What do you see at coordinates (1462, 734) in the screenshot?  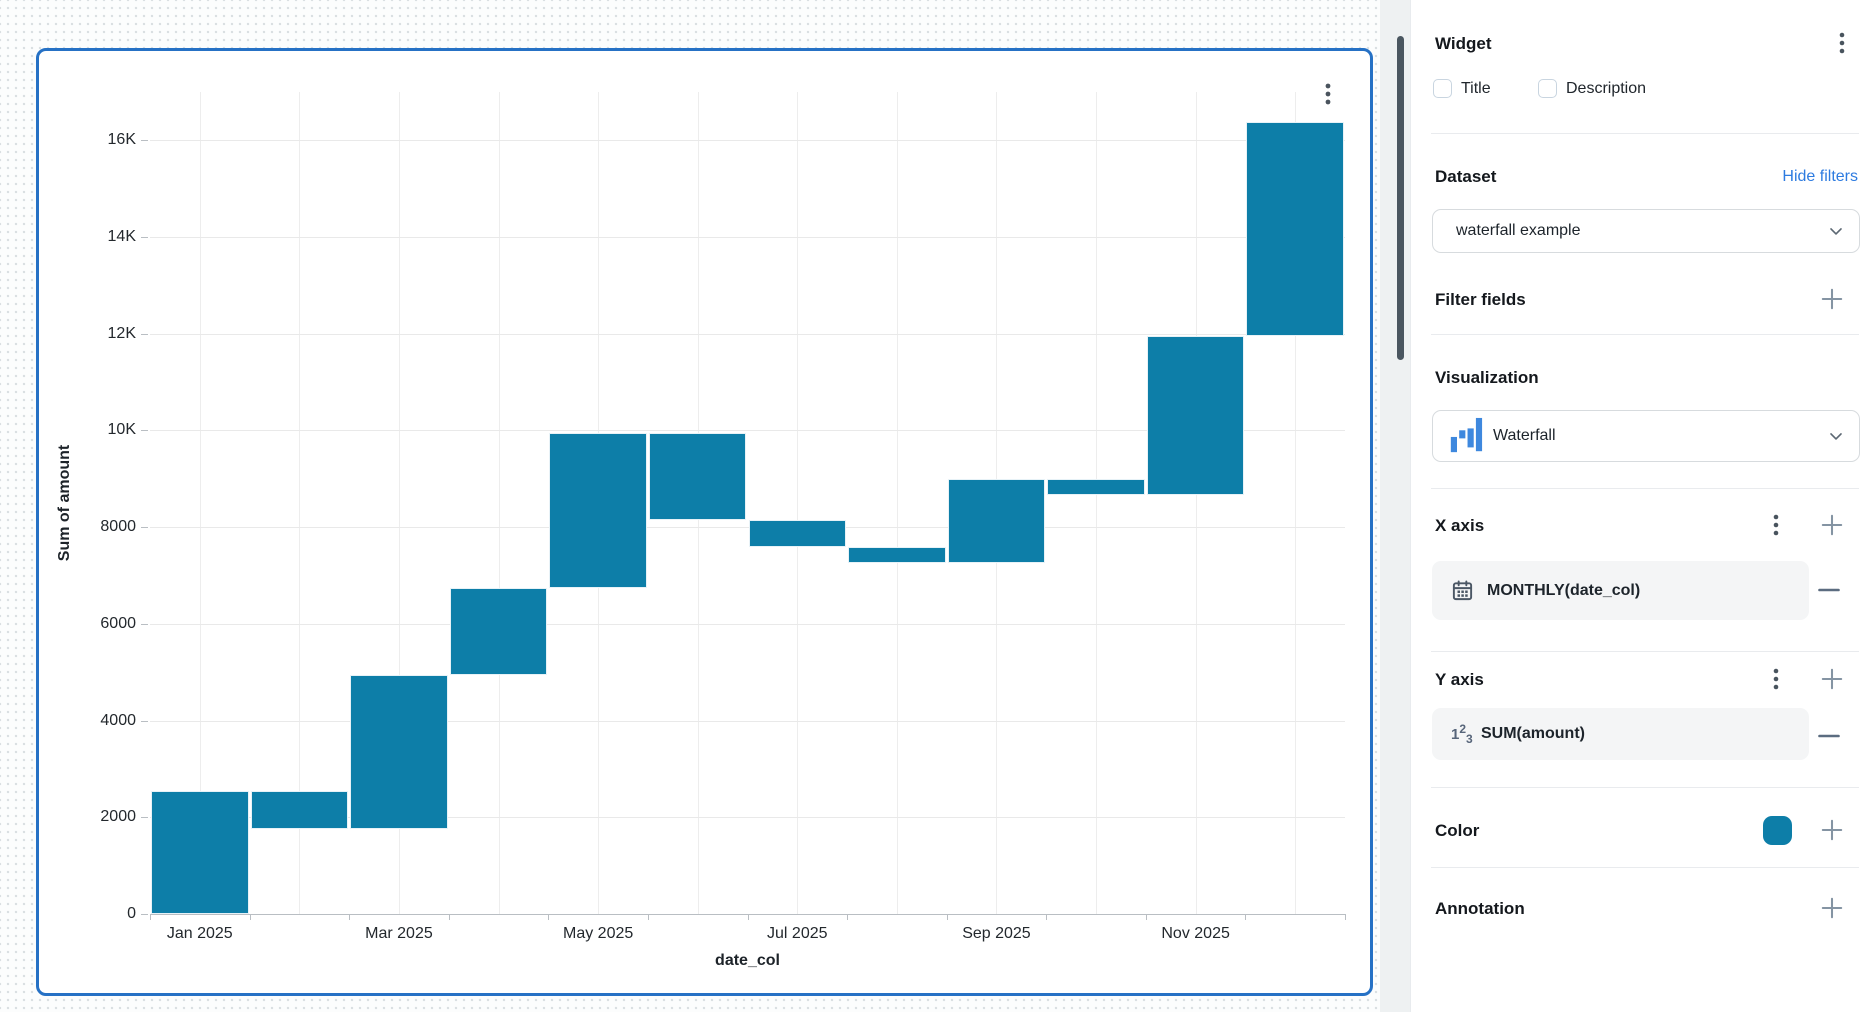 I see `number-123-icon: 123` at bounding box center [1462, 734].